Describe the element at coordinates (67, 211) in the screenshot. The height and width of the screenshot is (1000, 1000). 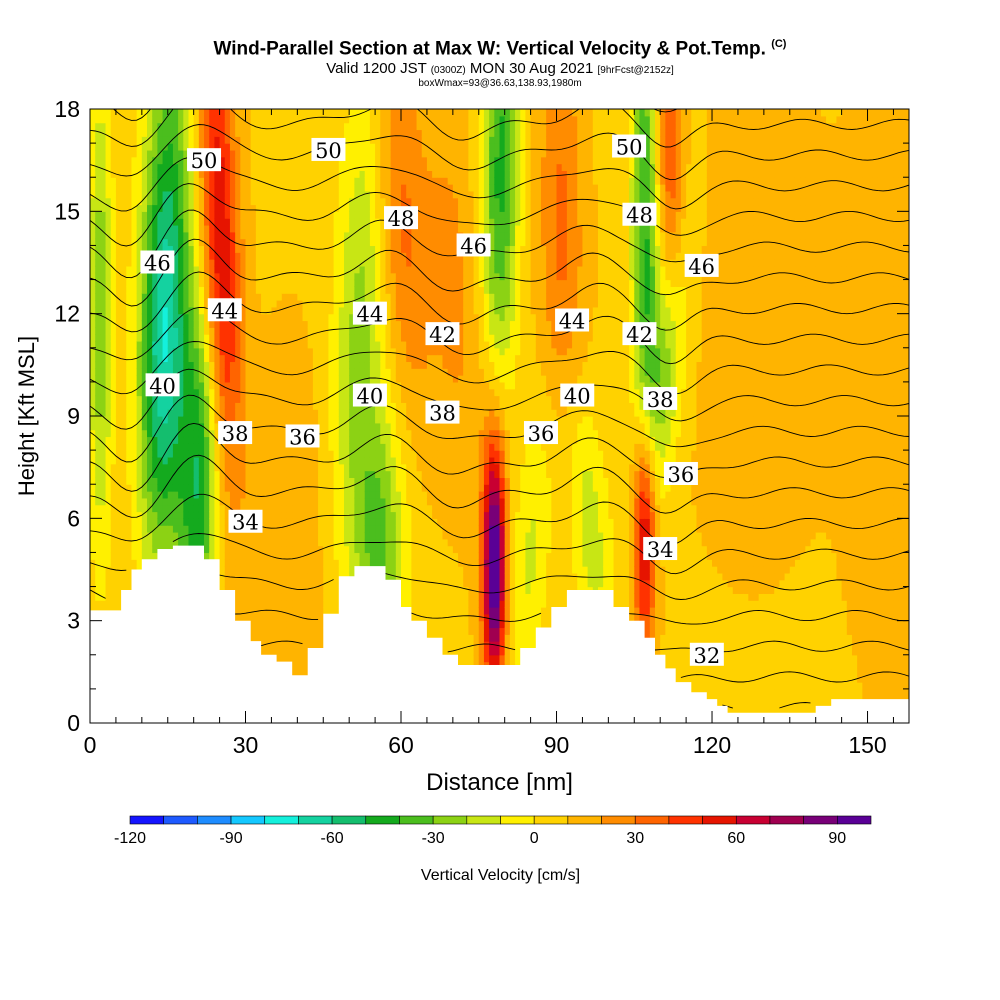
I see `y-tick-label: 15` at that location.